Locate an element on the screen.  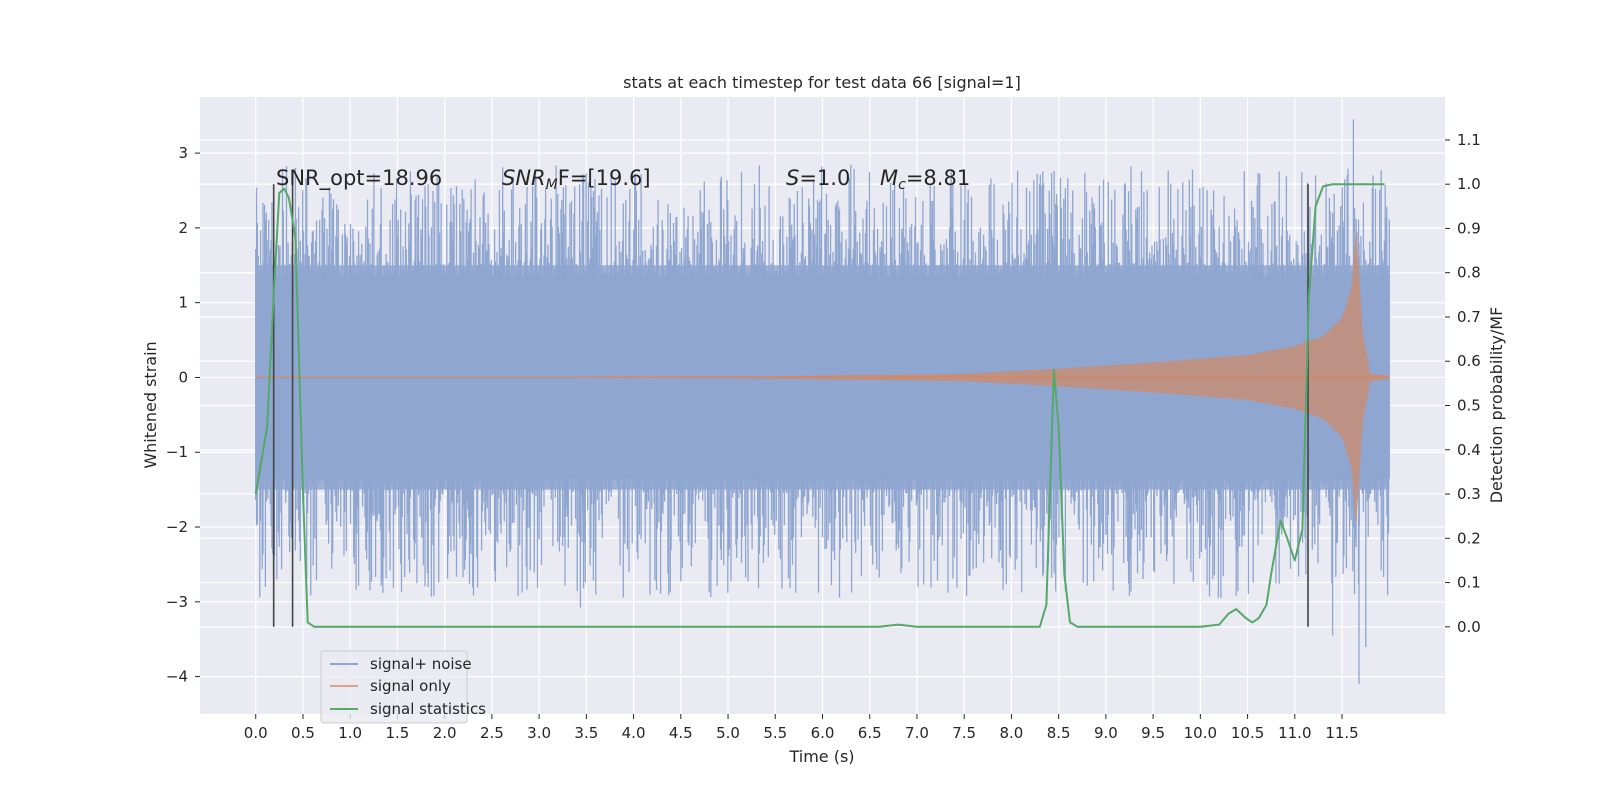
legend-box is located at coordinates (394, 687).